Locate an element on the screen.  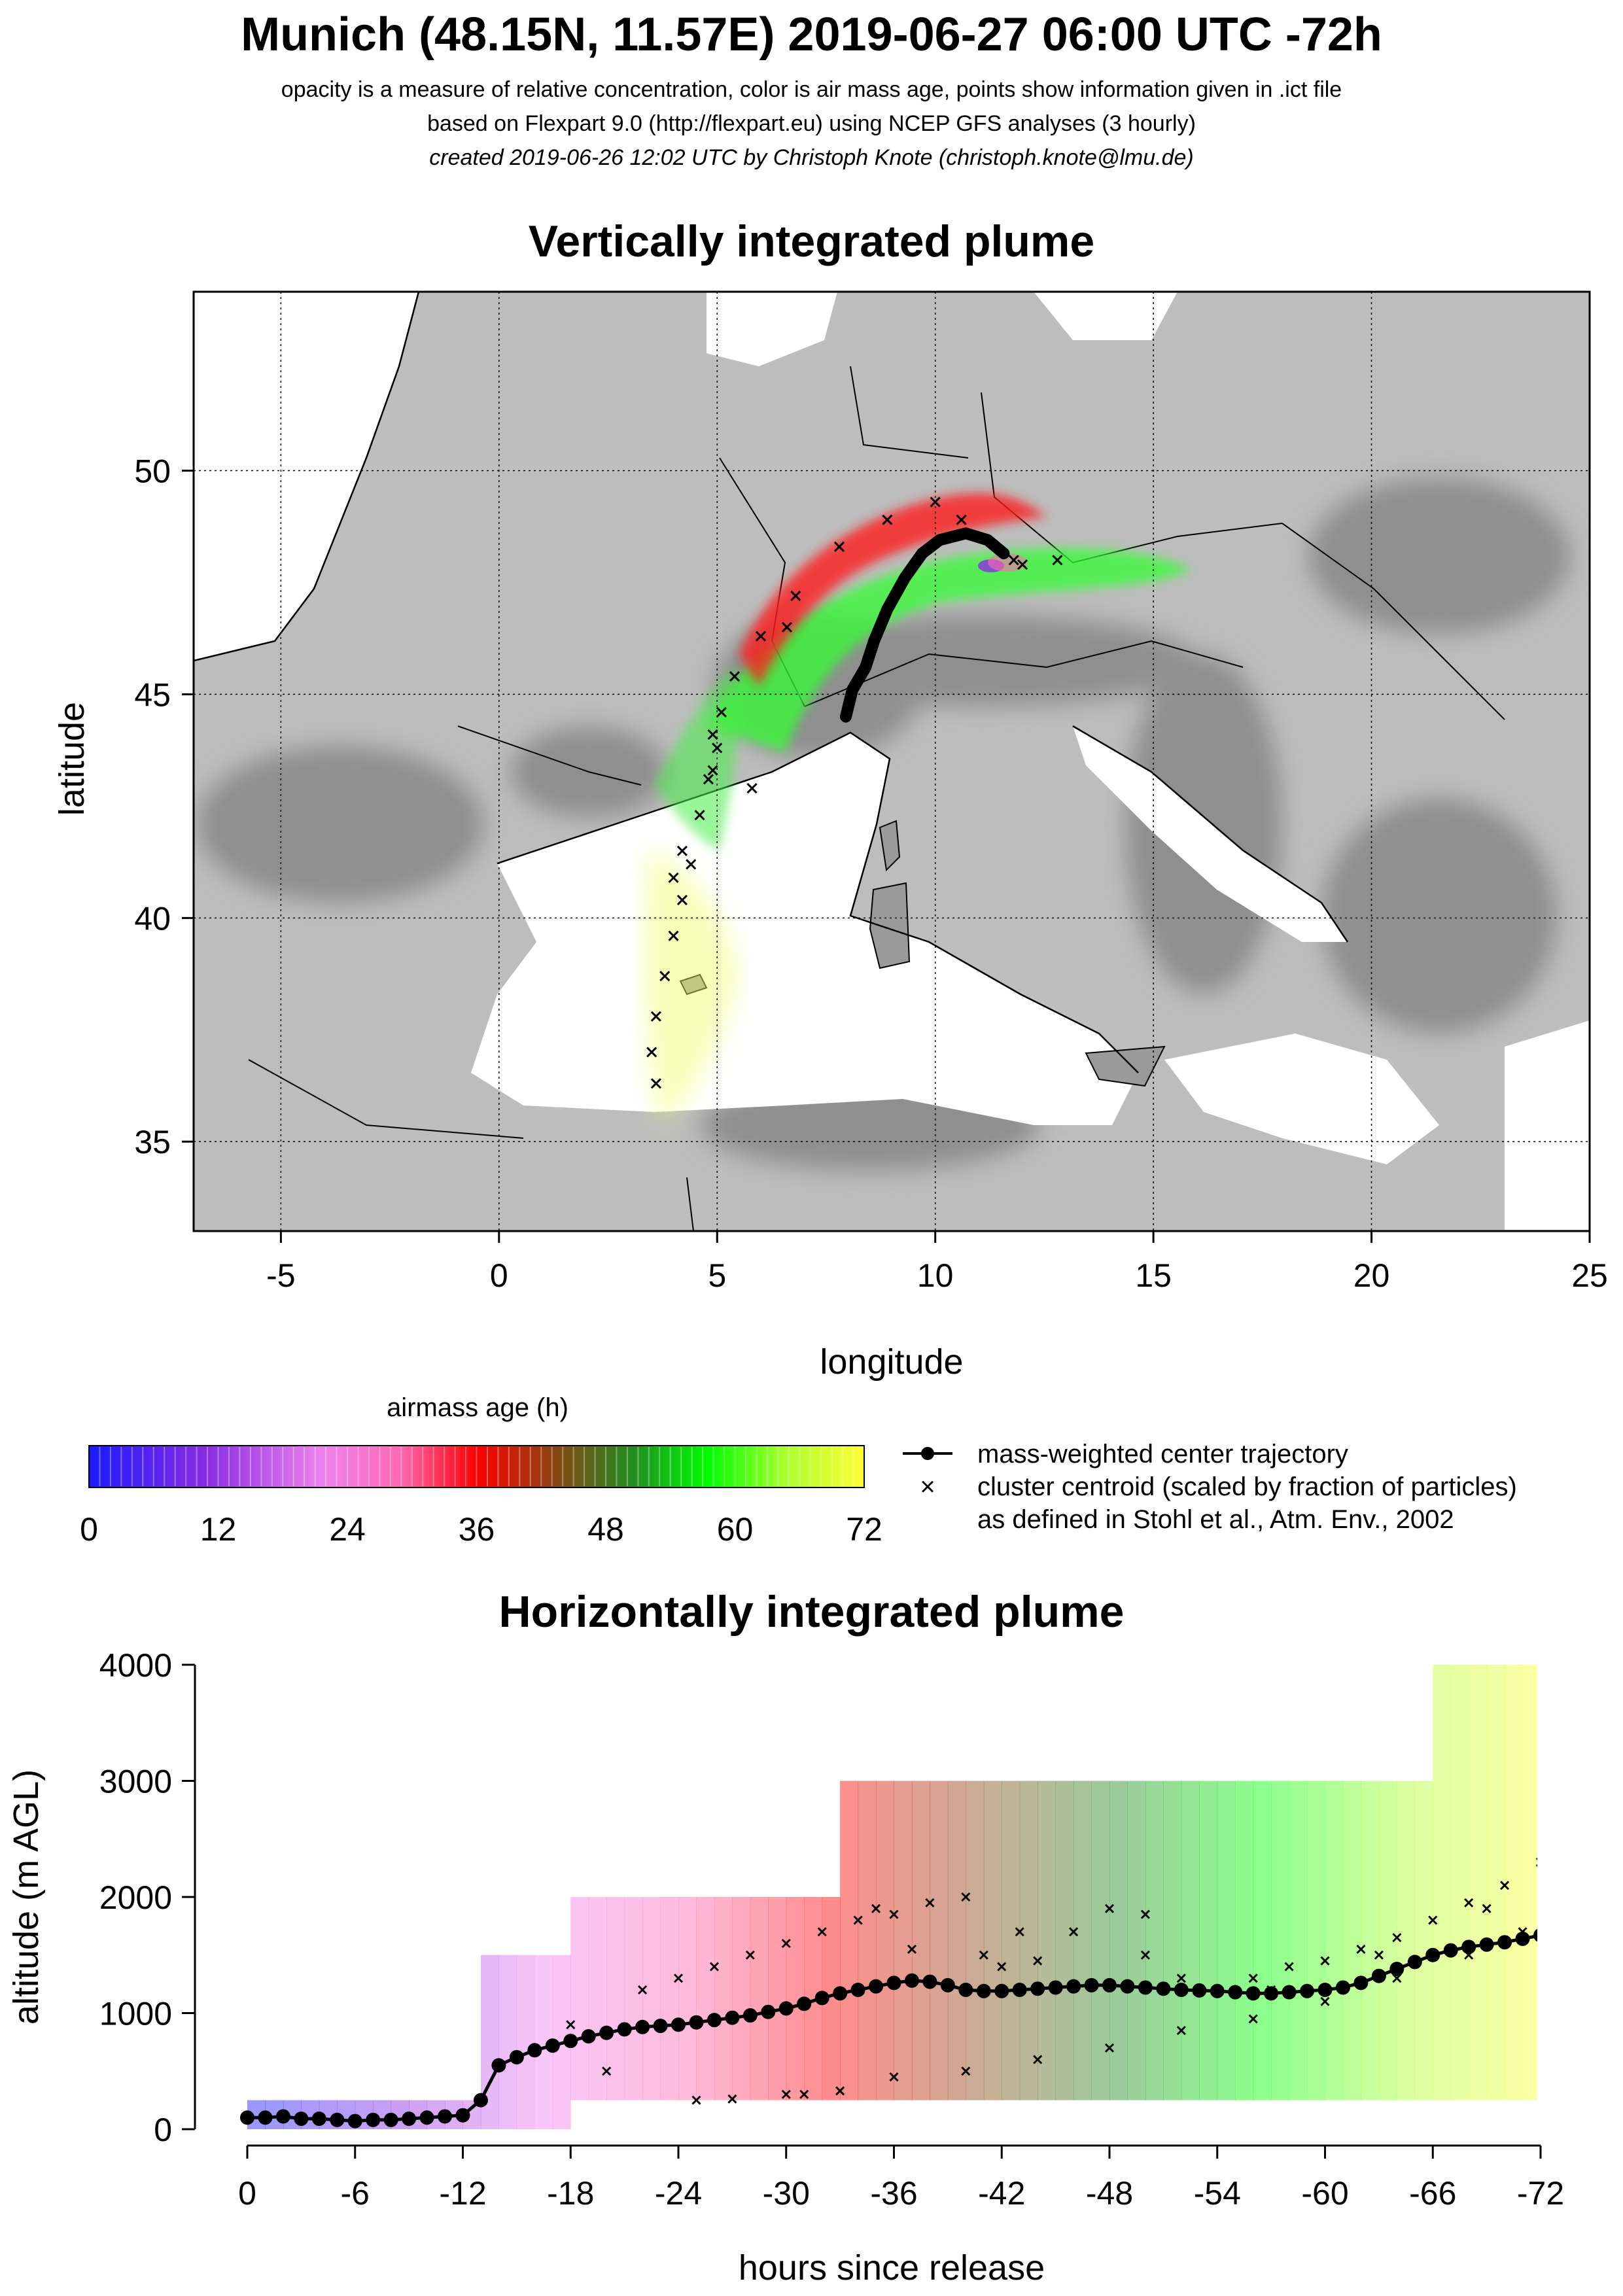
colorbar-tick-label: 36 is located at coordinates (477, 1529).